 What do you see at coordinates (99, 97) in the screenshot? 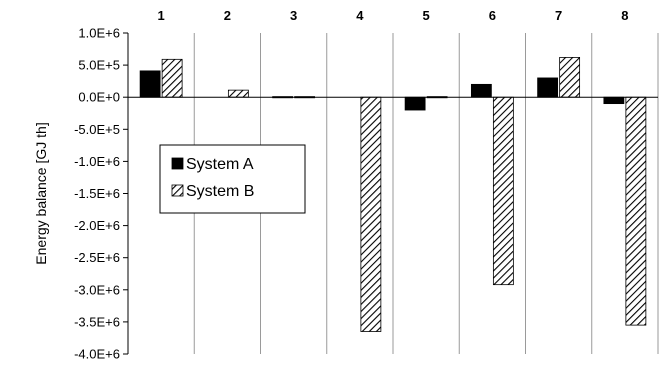
I see `y-tick-label: 0.0E+0` at bounding box center [99, 97].